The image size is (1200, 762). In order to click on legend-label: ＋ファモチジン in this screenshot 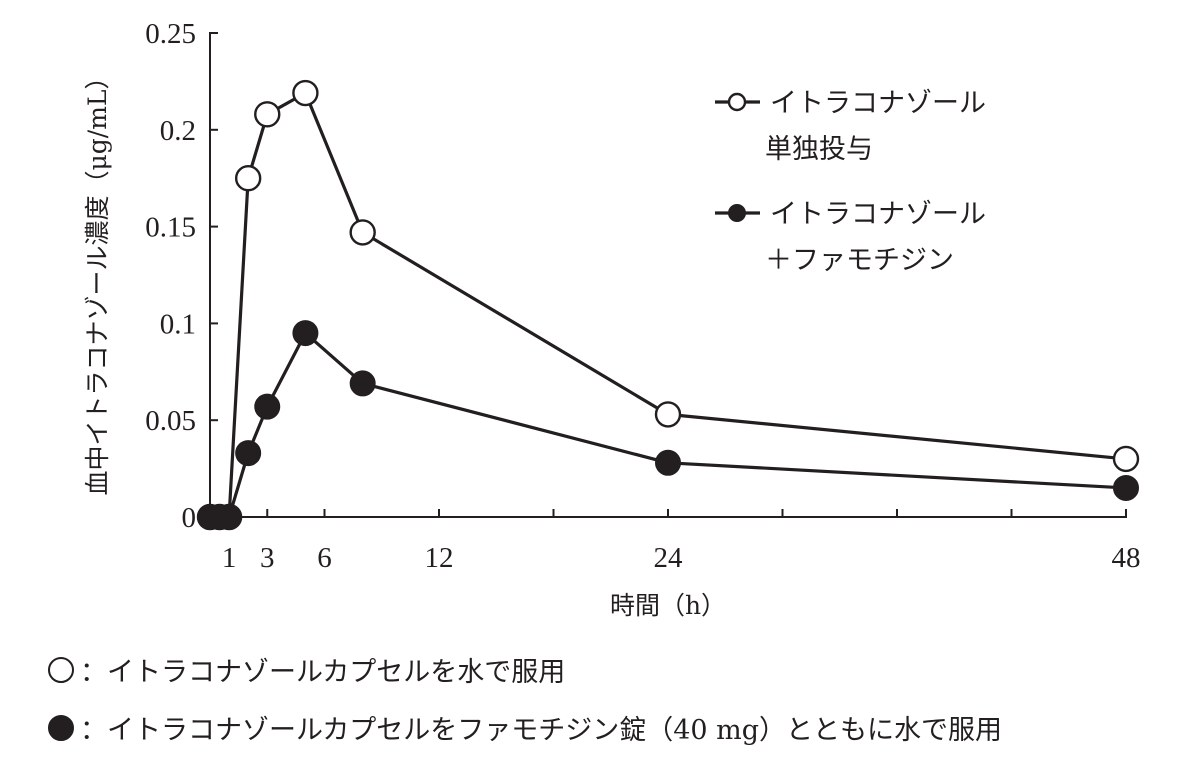, I will do `click(859, 260)`.